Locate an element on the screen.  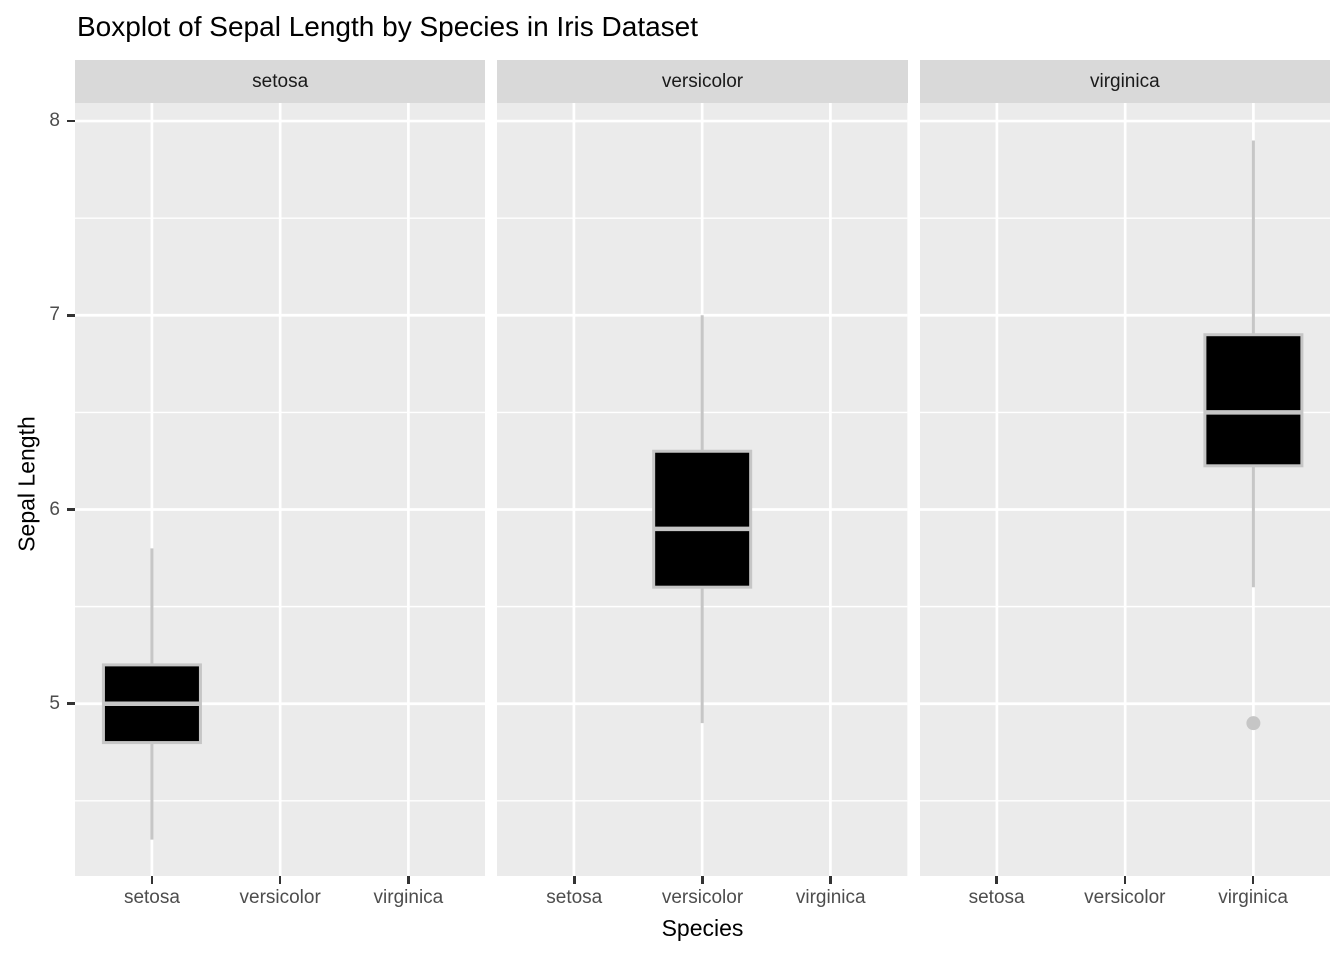
y-axis-title: Sepal Length is located at coordinates (26, 484).